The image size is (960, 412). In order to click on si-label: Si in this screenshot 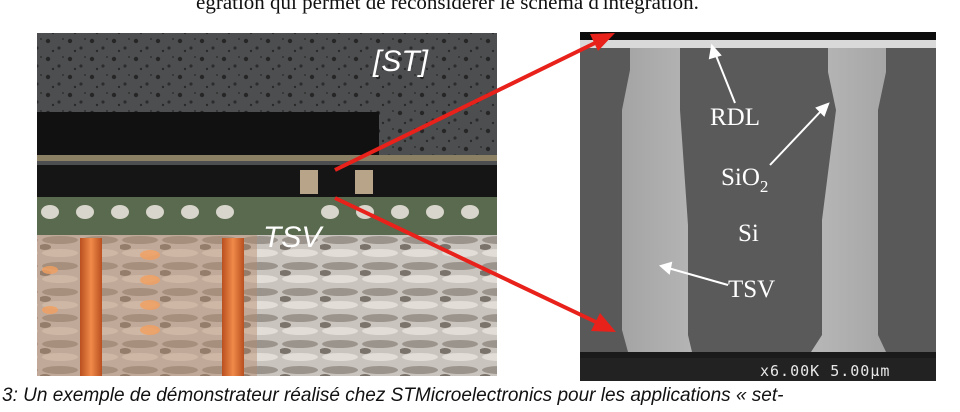, I will do `click(748, 233)`.